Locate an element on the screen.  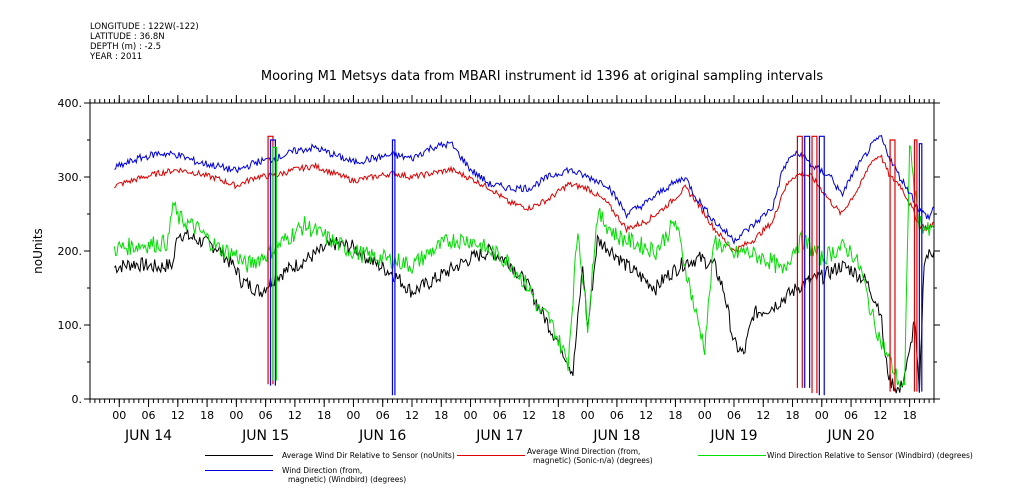
y-tick-label: 100. is located at coordinates (70, 325).